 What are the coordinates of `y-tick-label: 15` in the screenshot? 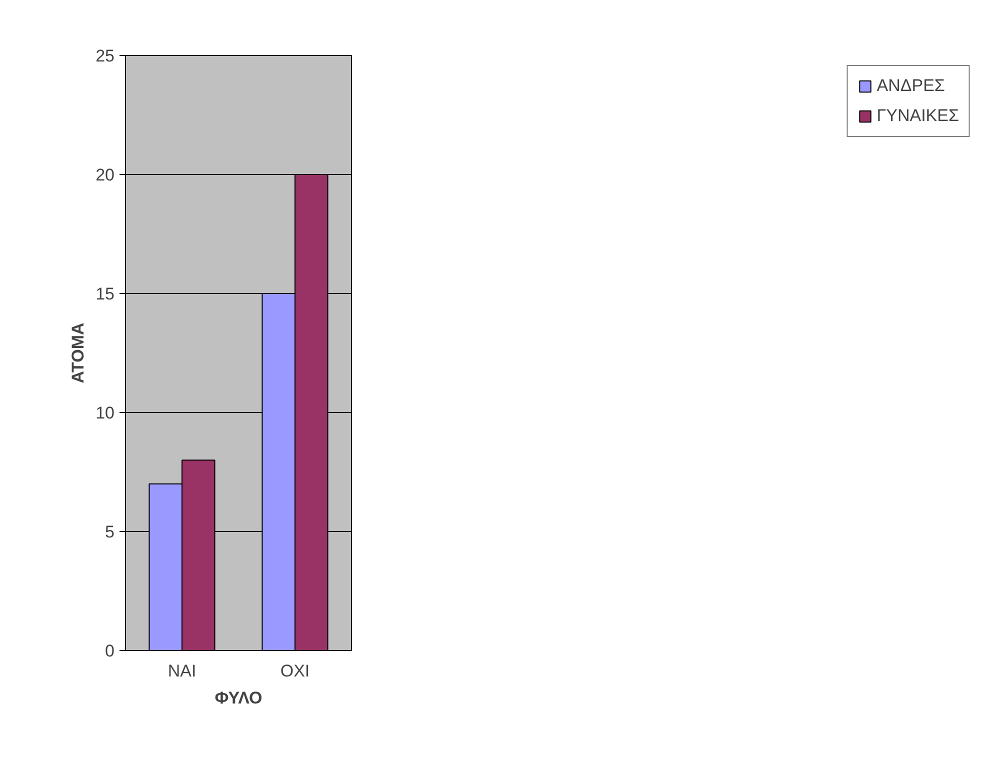 It's located at (105, 294).